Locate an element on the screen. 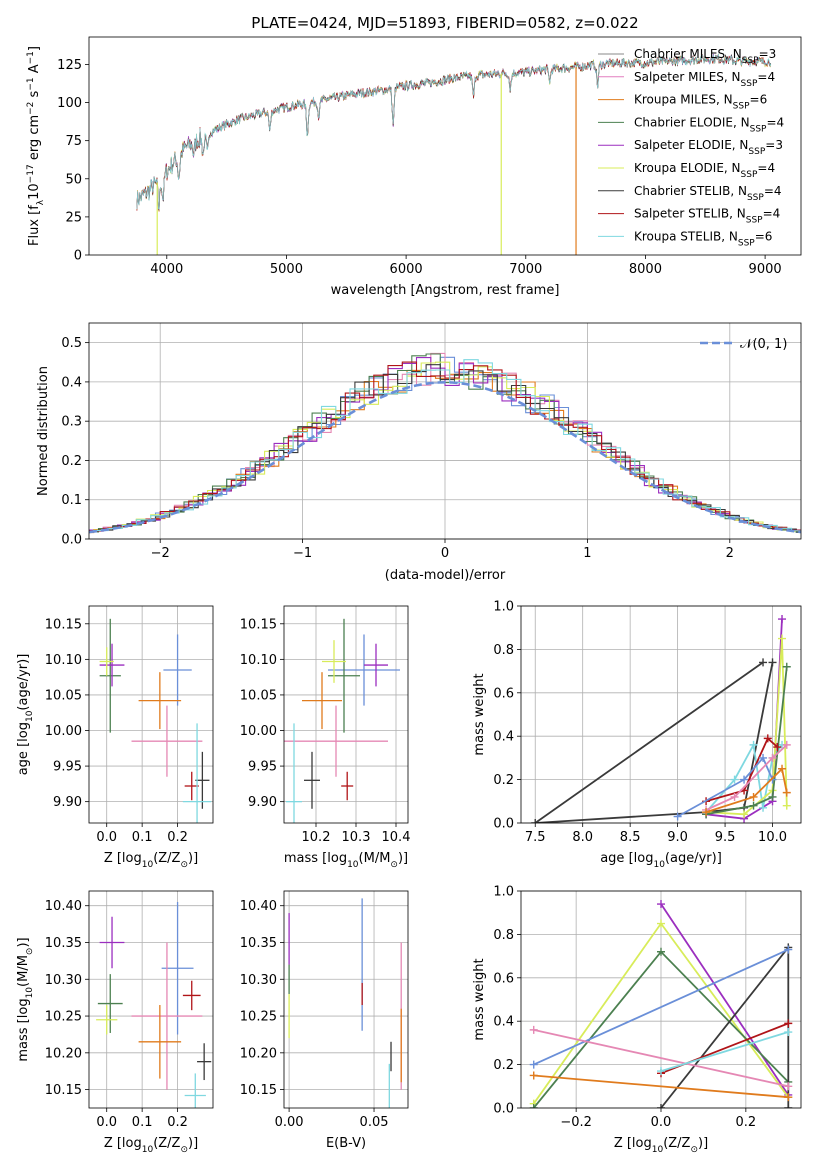 This screenshot has width=819, height=1170. x-tick-label: 0.00 is located at coordinates (289, 1122).